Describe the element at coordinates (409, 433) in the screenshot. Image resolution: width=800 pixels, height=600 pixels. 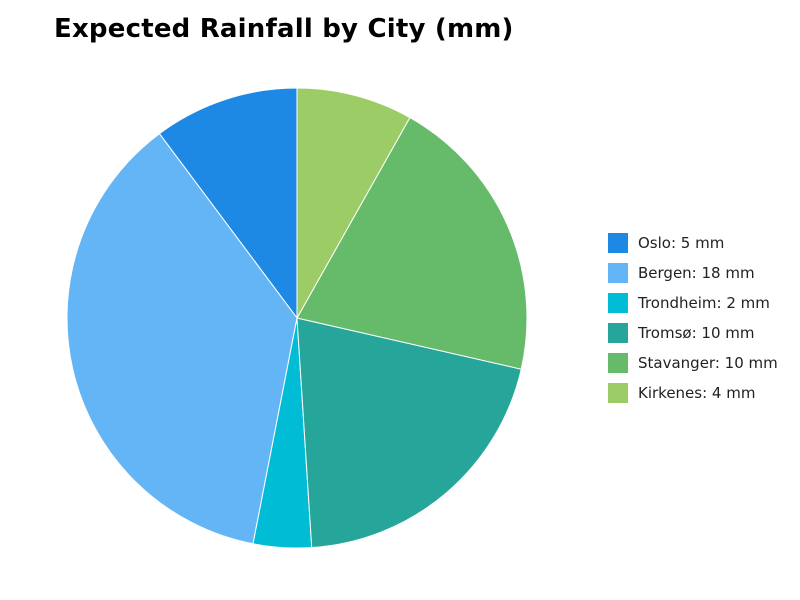
I see `pie-slice-tromso` at that location.